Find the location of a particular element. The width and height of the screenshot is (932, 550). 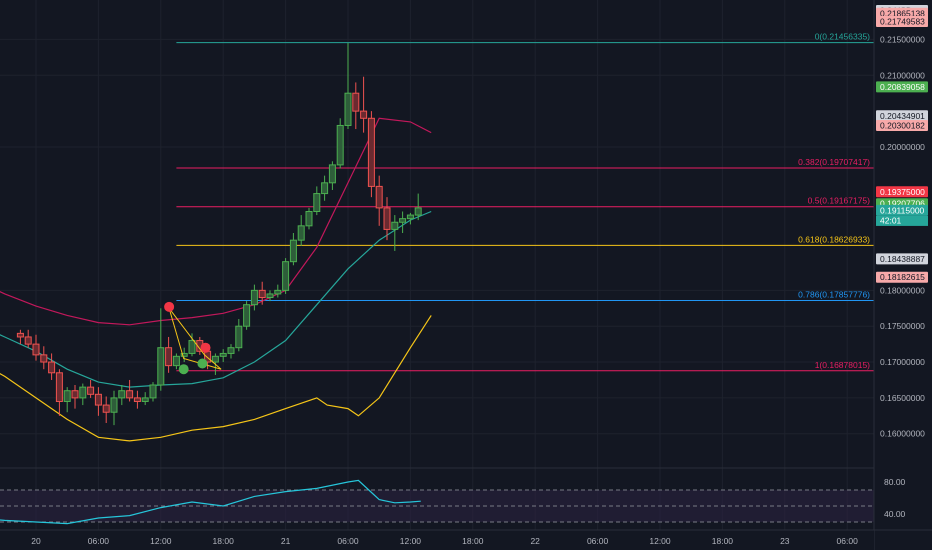

pattern-drawings is located at coordinates (193, 338).